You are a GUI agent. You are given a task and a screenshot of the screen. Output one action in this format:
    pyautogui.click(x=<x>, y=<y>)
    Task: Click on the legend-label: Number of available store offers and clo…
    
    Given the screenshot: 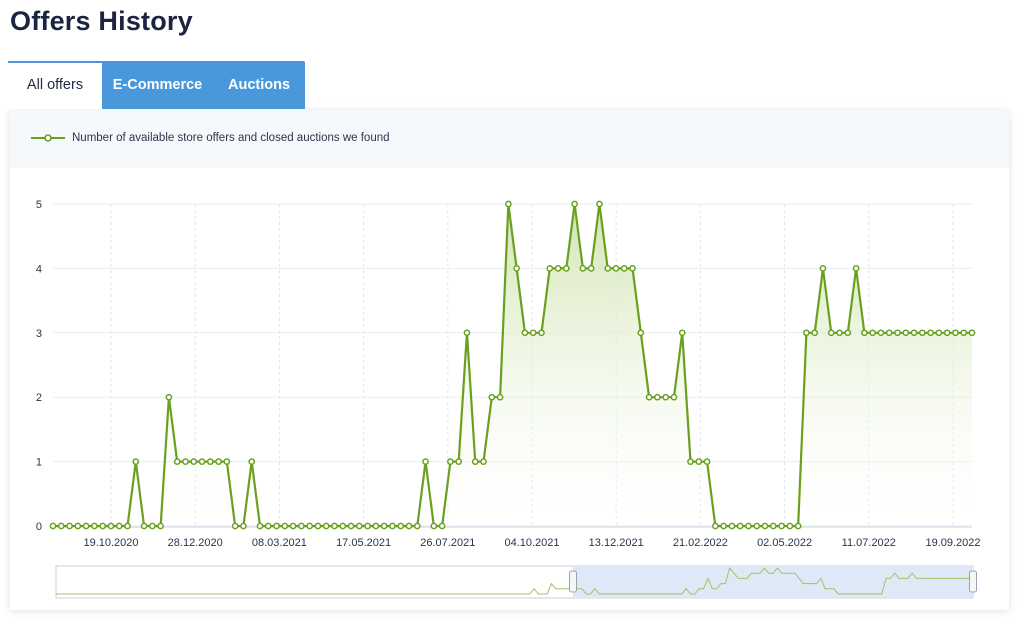 What is the action you would take?
    pyautogui.click(x=231, y=138)
    